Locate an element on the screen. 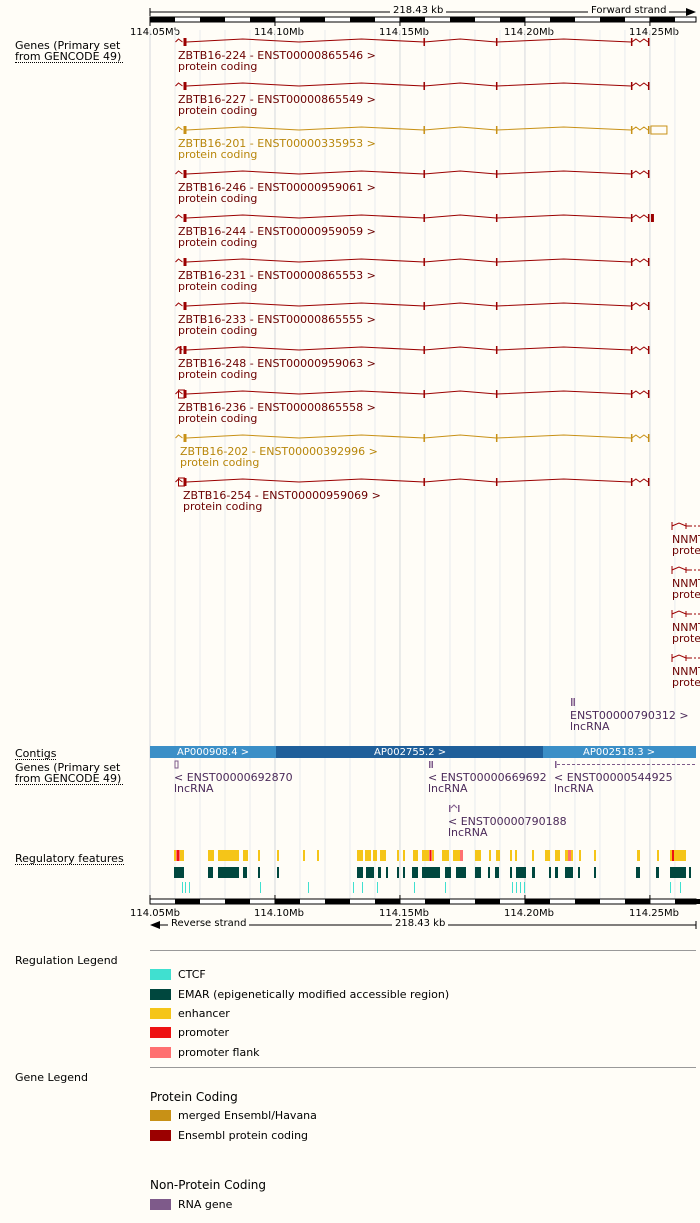 This screenshot has width=700, height=1223. transcript-name: ZBTB16-227 - ENST00000865549 > is located at coordinates (277, 99).